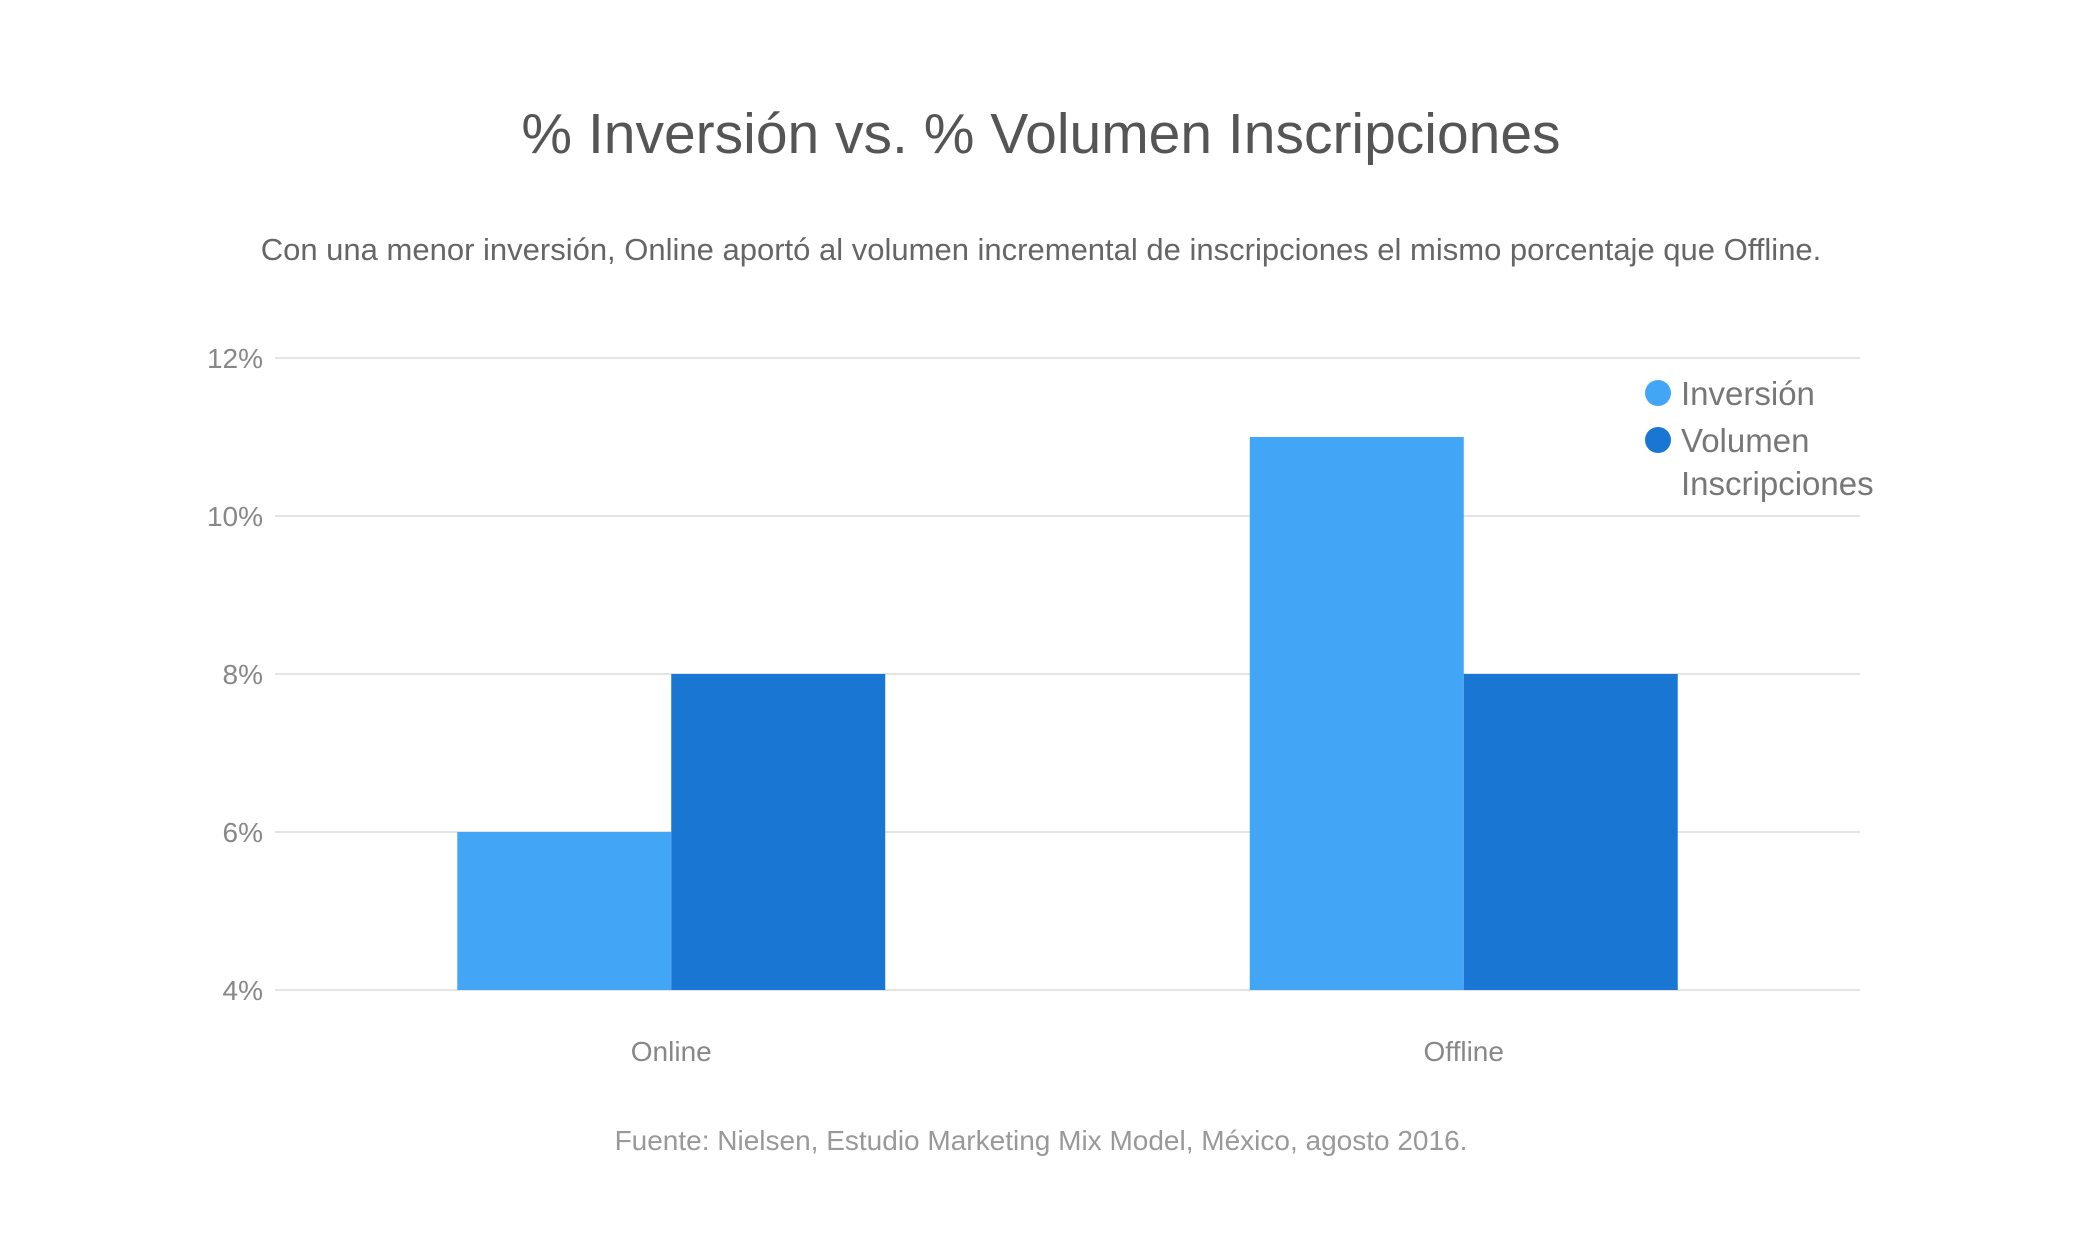 The image size is (2083, 1250). What do you see at coordinates (671, 1051) in the screenshot?
I see `x-tick-label-0: Online` at bounding box center [671, 1051].